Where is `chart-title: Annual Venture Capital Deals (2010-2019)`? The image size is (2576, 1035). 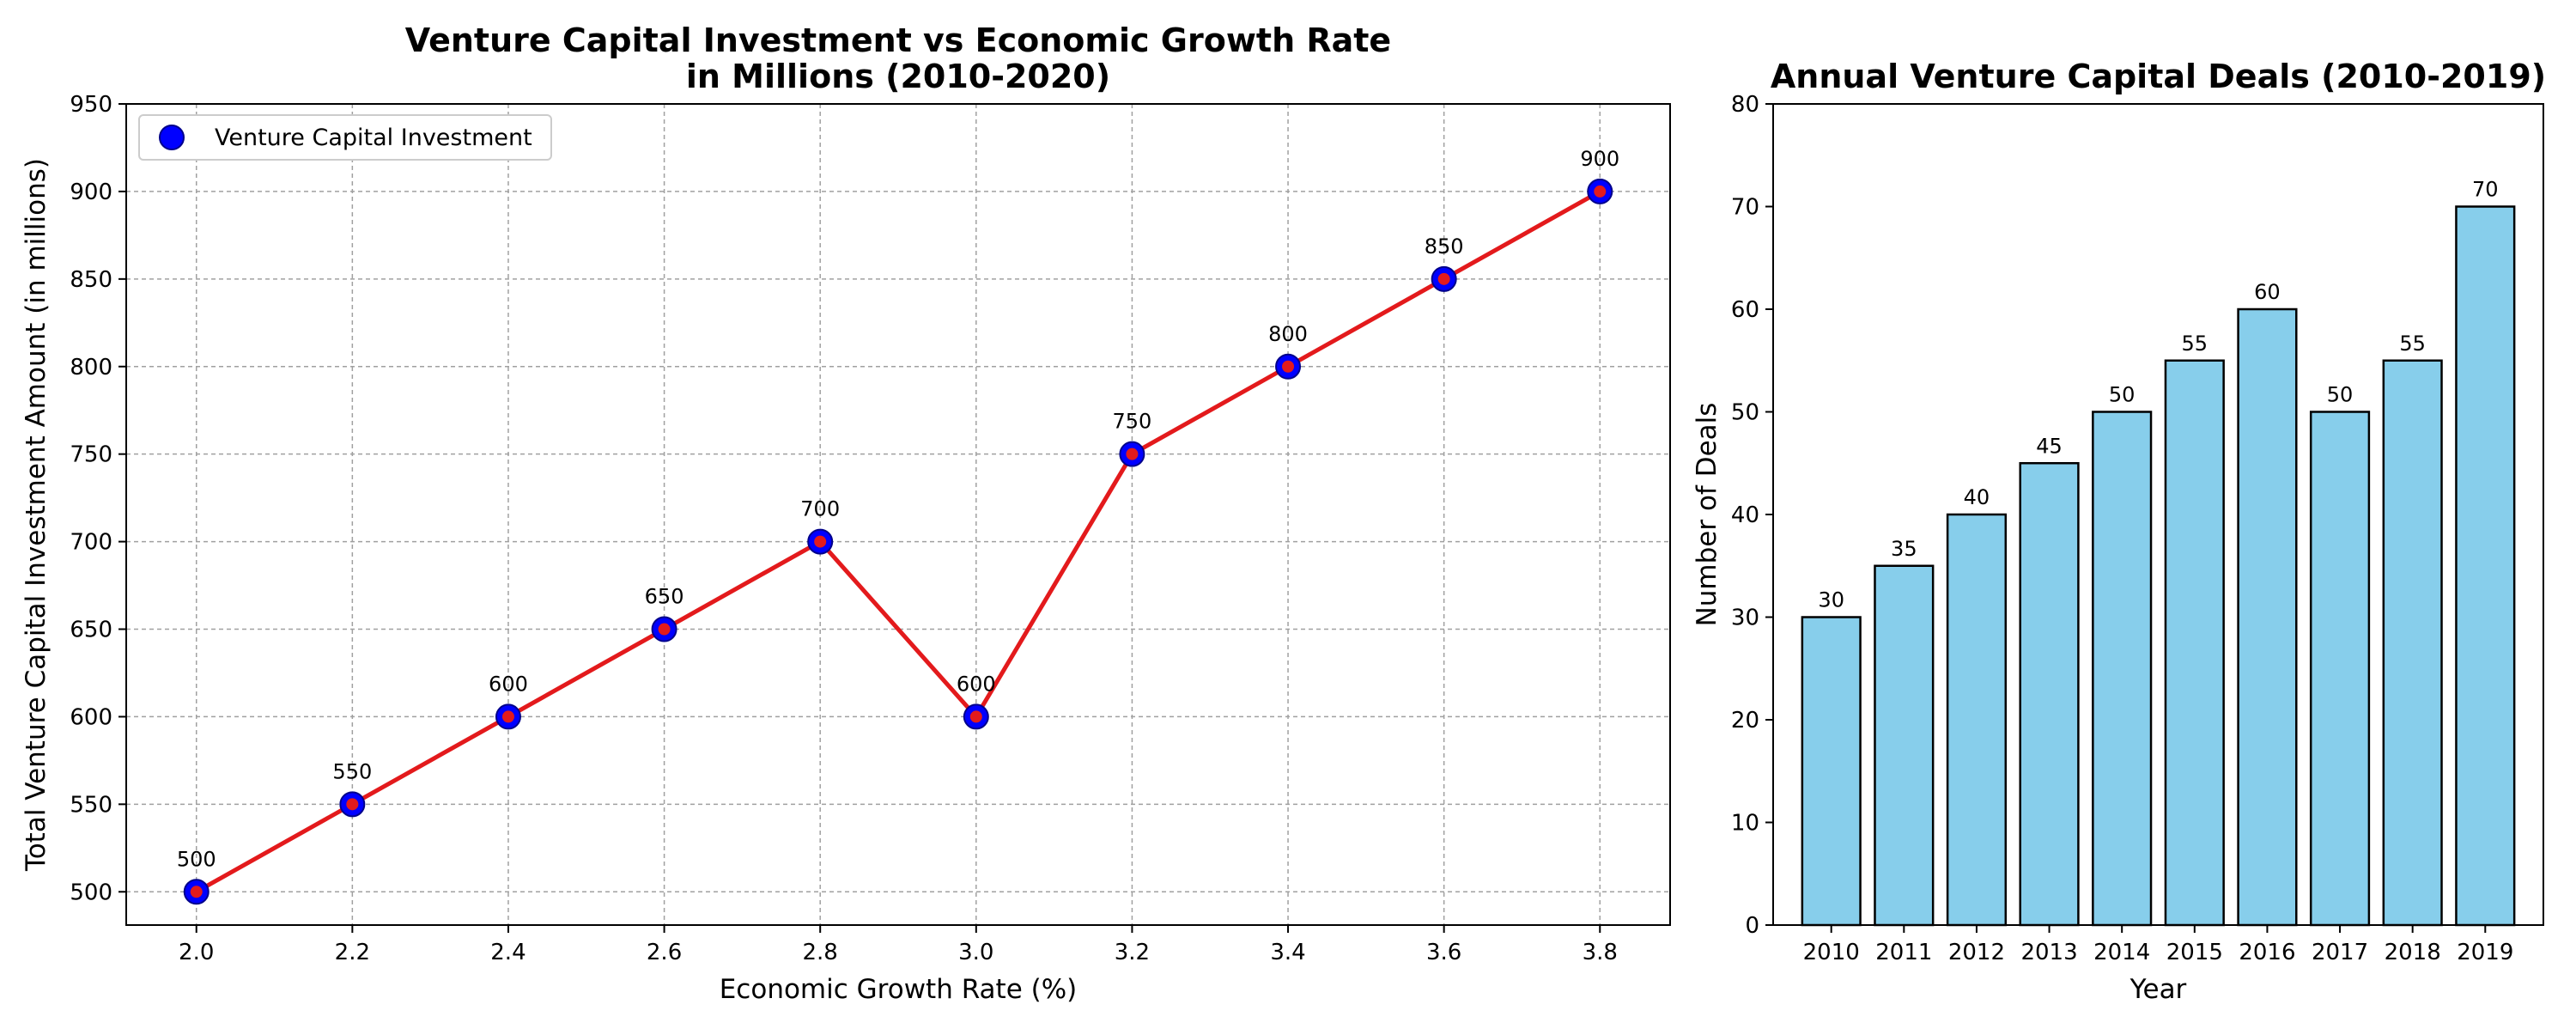
chart-title: Annual Venture Capital Deals (2010-2019) is located at coordinates (2158, 76).